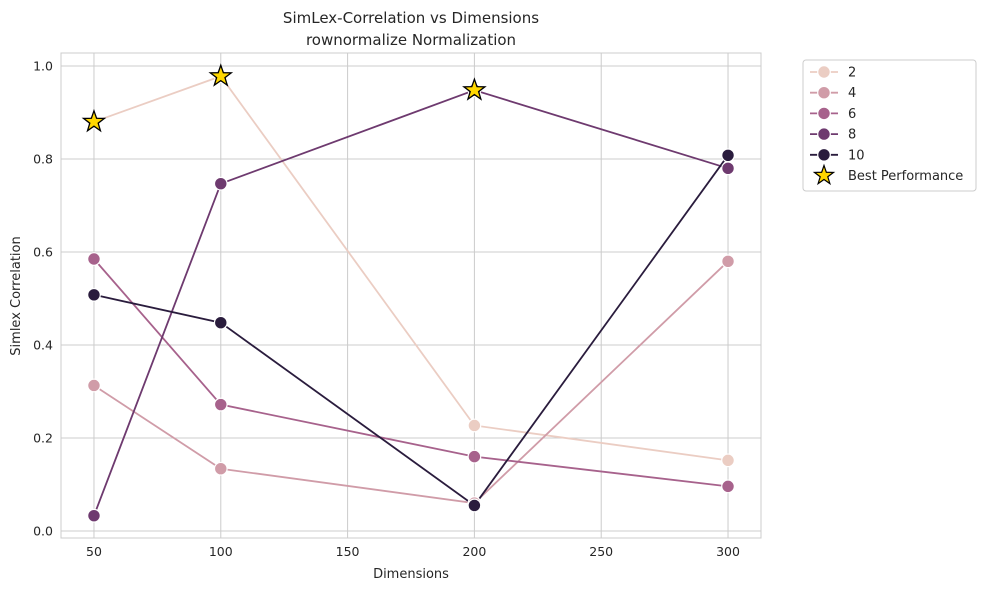 Image resolution: width=986 pixels, height=590 pixels. Describe the element at coordinates (411, 40) in the screenshot. I see `chart-title-line-2: rownormalize Normalization` at that location.